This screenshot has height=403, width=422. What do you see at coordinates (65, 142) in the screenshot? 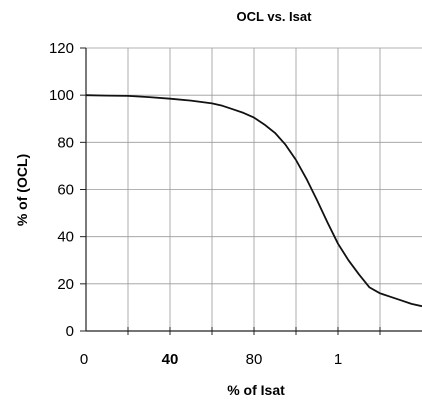
I see `y-tick-label-4: 80` at bounding box center [65, 142].